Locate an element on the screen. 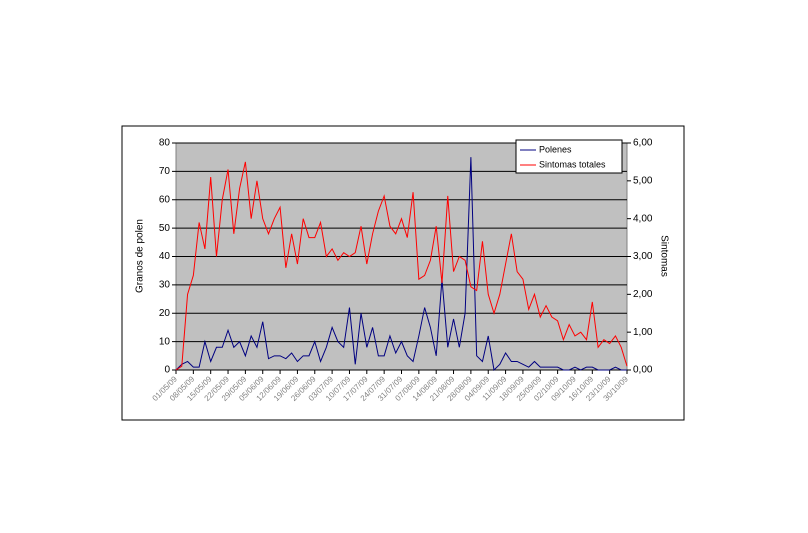 This screenshot has width=808, height=533. y2-tick-label: 1,00 is located at coordinates (643, 332).